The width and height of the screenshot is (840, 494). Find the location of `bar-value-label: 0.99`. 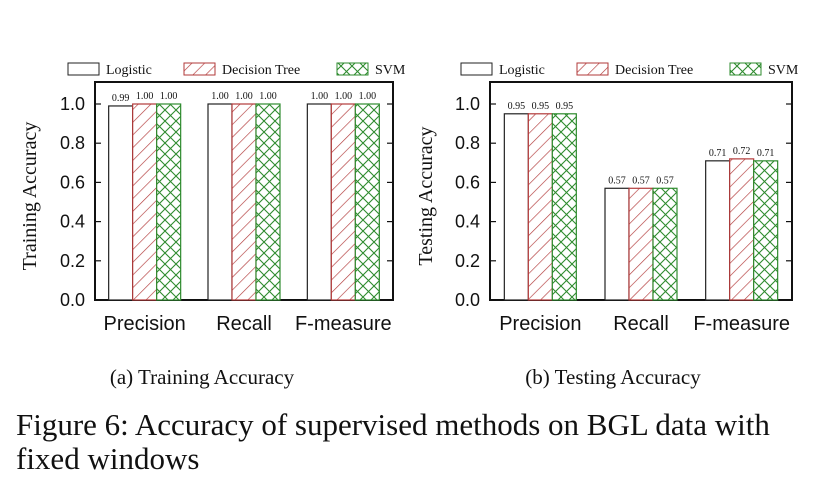

bar-value-label: 0.99 is located at coordinates (121, 98).